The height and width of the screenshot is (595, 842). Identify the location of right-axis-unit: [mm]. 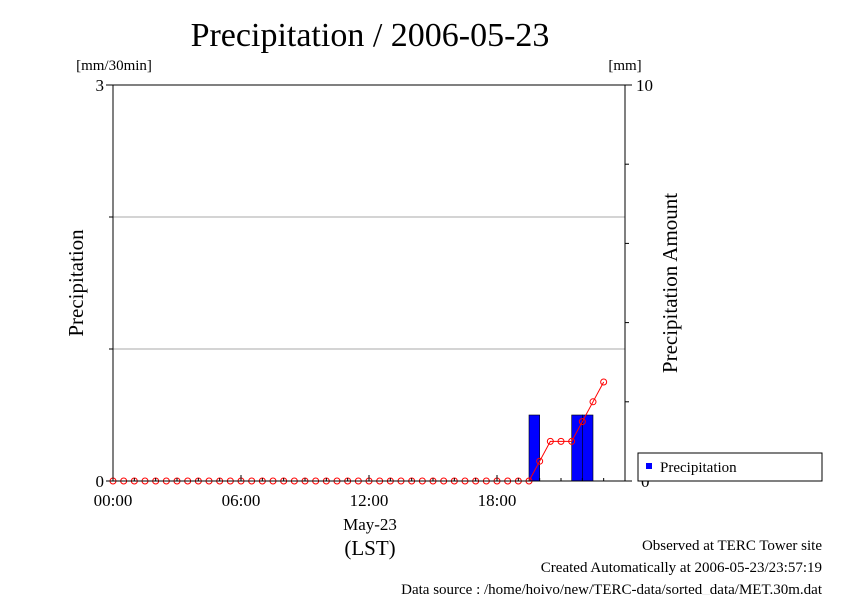
(624, 66).